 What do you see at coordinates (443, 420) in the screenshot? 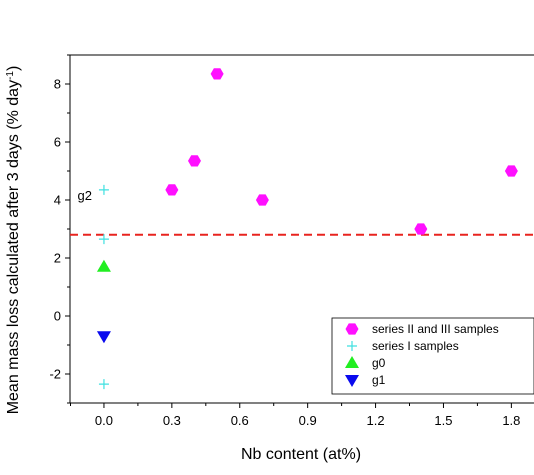
I see `x-tick-label: 1.5` at bounding box center [443, 420].